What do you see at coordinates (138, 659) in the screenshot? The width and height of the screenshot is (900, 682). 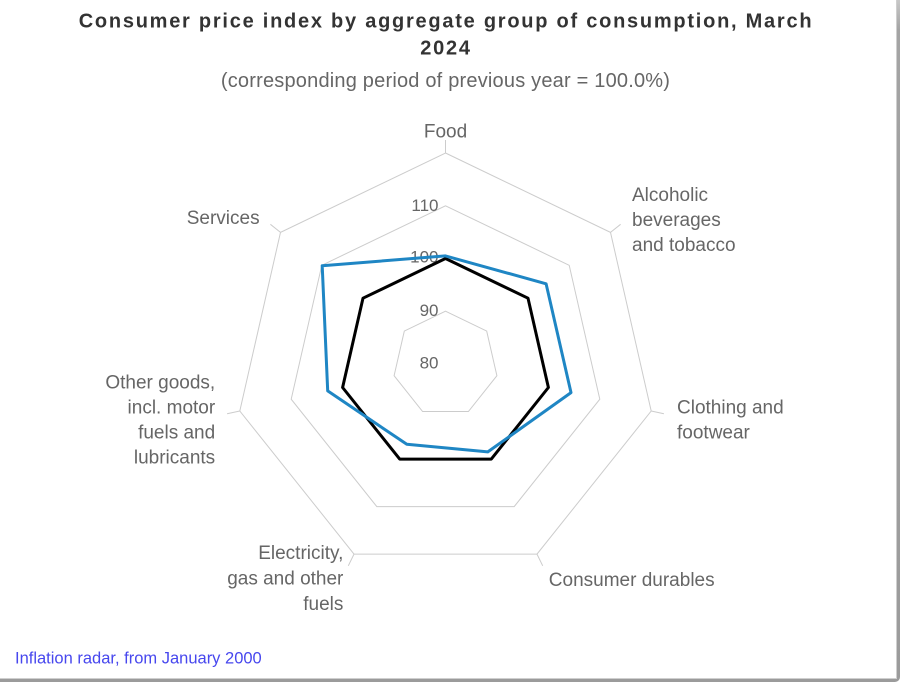 I see `svg-text:Inflation radar, from January: Inflation radar, from January 2000` at bounding box center [138, 659].